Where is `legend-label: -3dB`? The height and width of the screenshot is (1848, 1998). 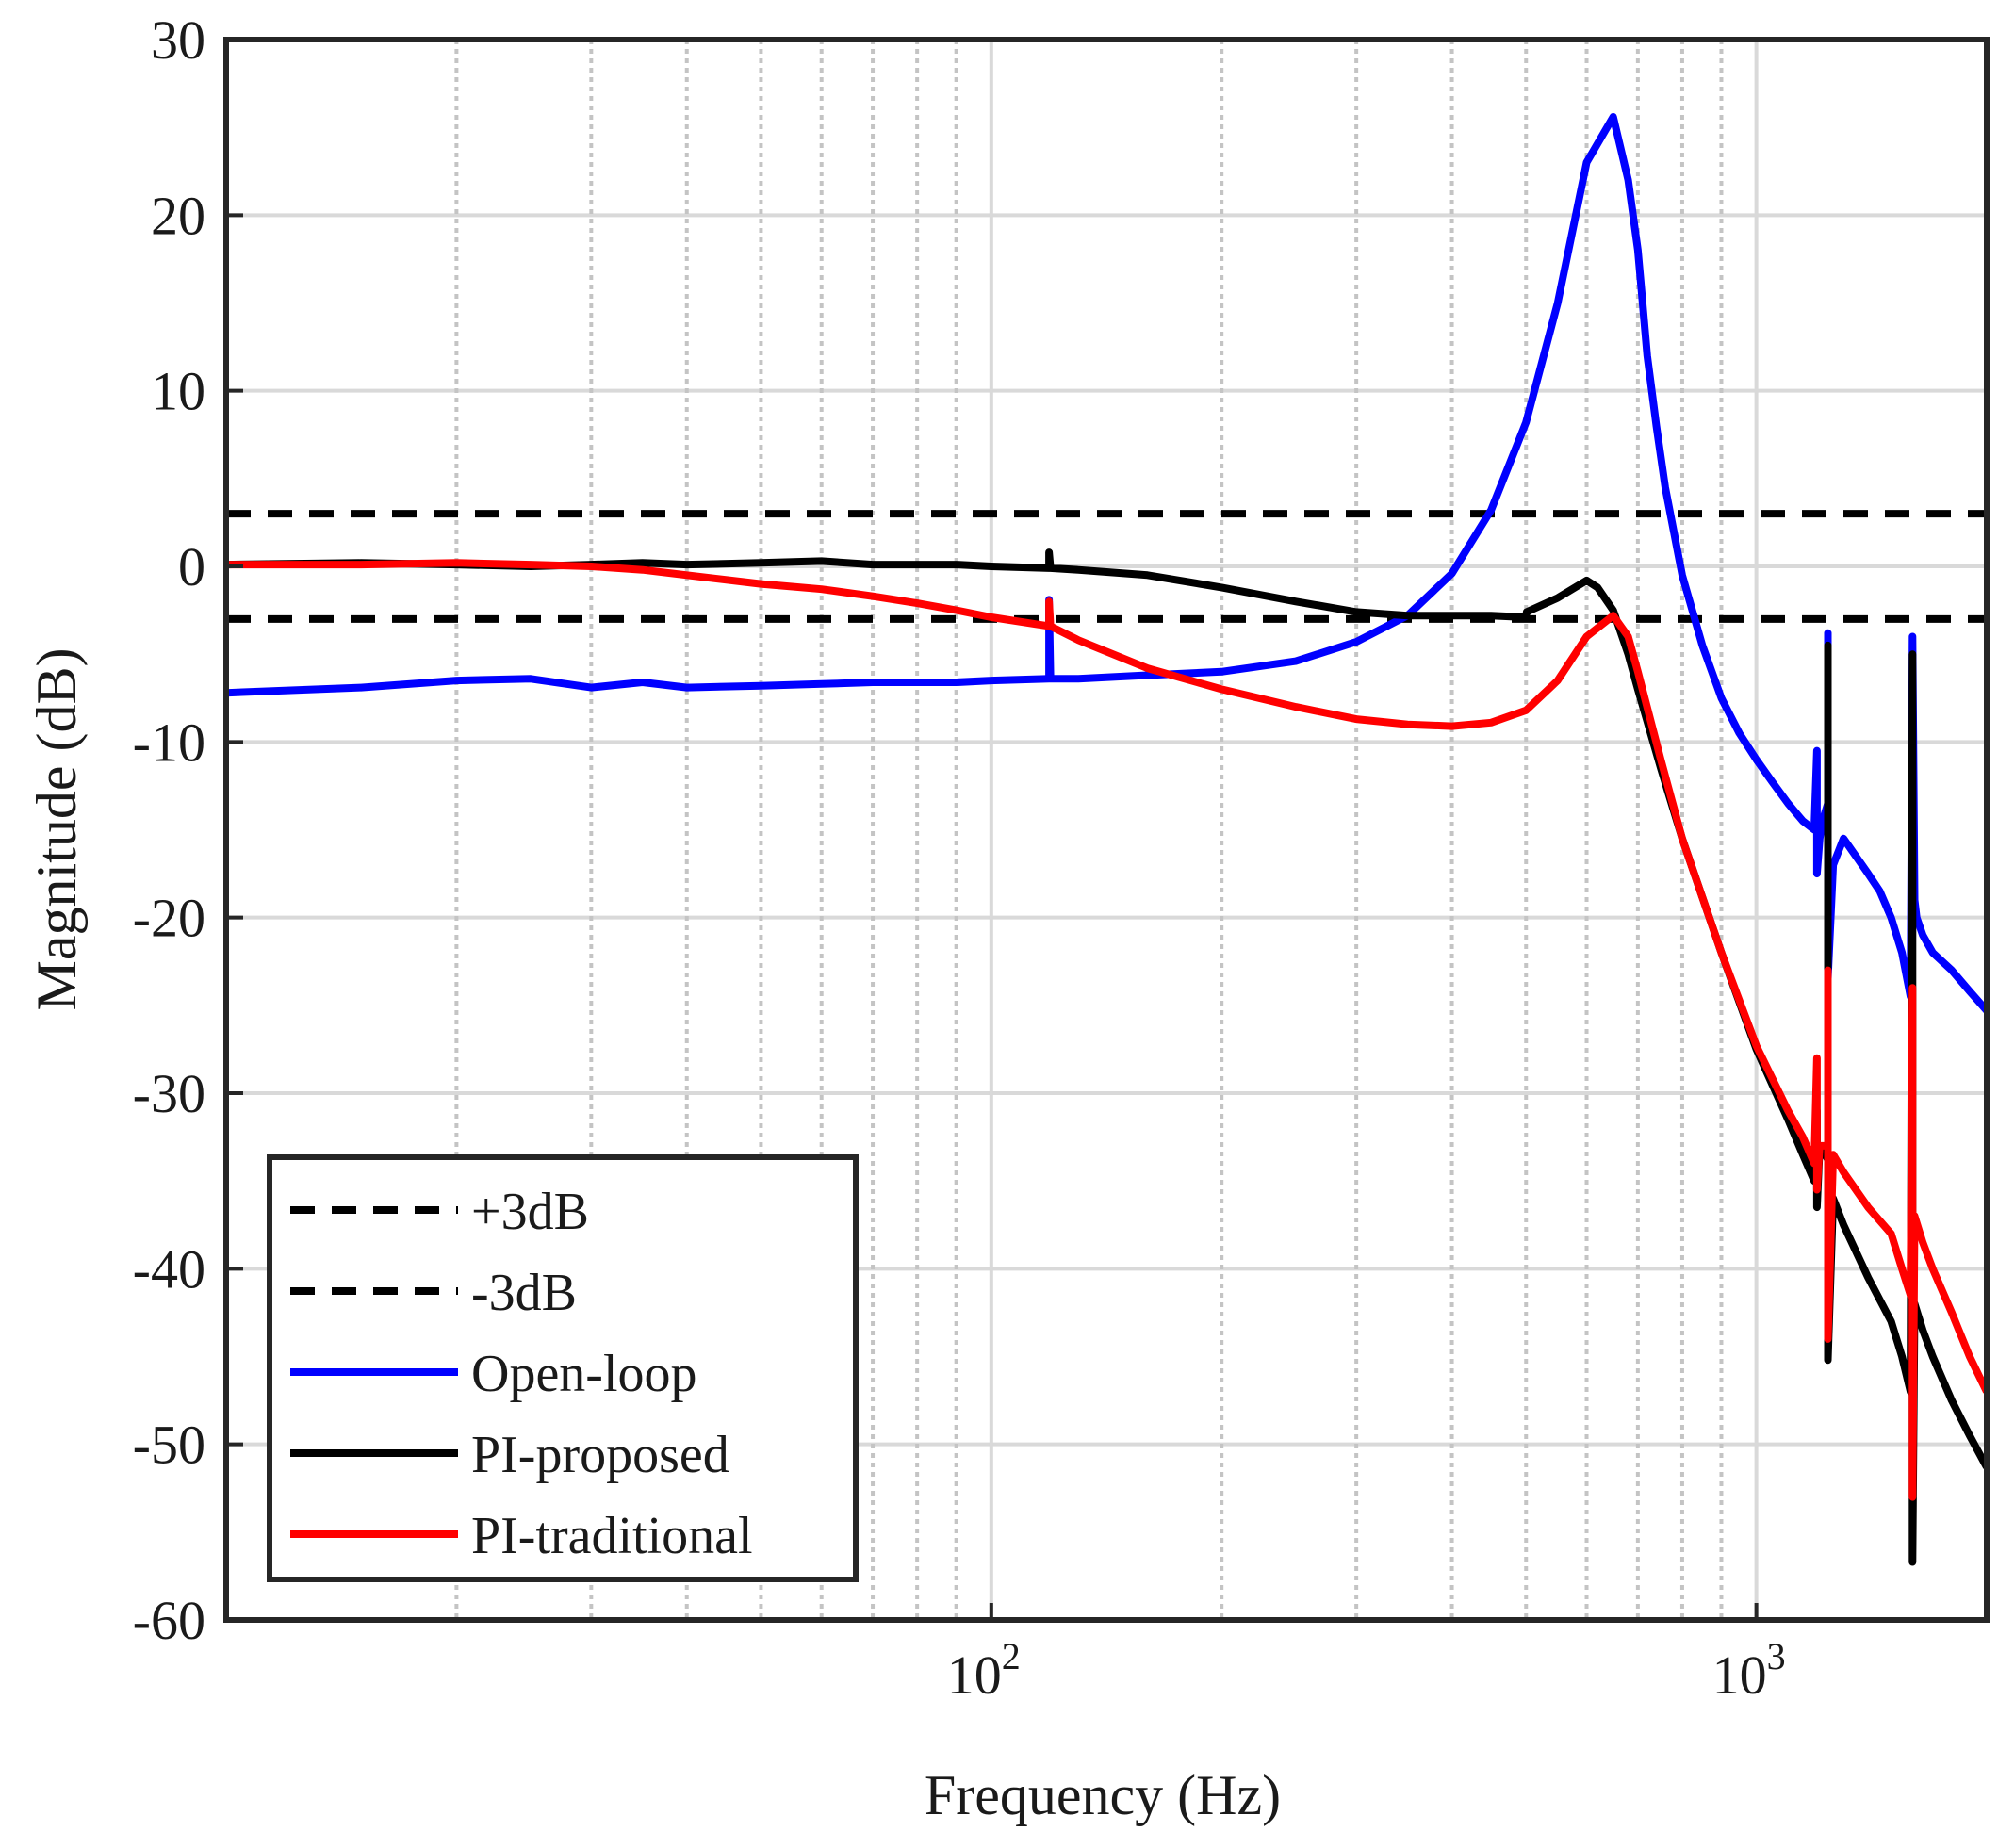
legend-label: -3dB is located at coordinates (524, 1293).